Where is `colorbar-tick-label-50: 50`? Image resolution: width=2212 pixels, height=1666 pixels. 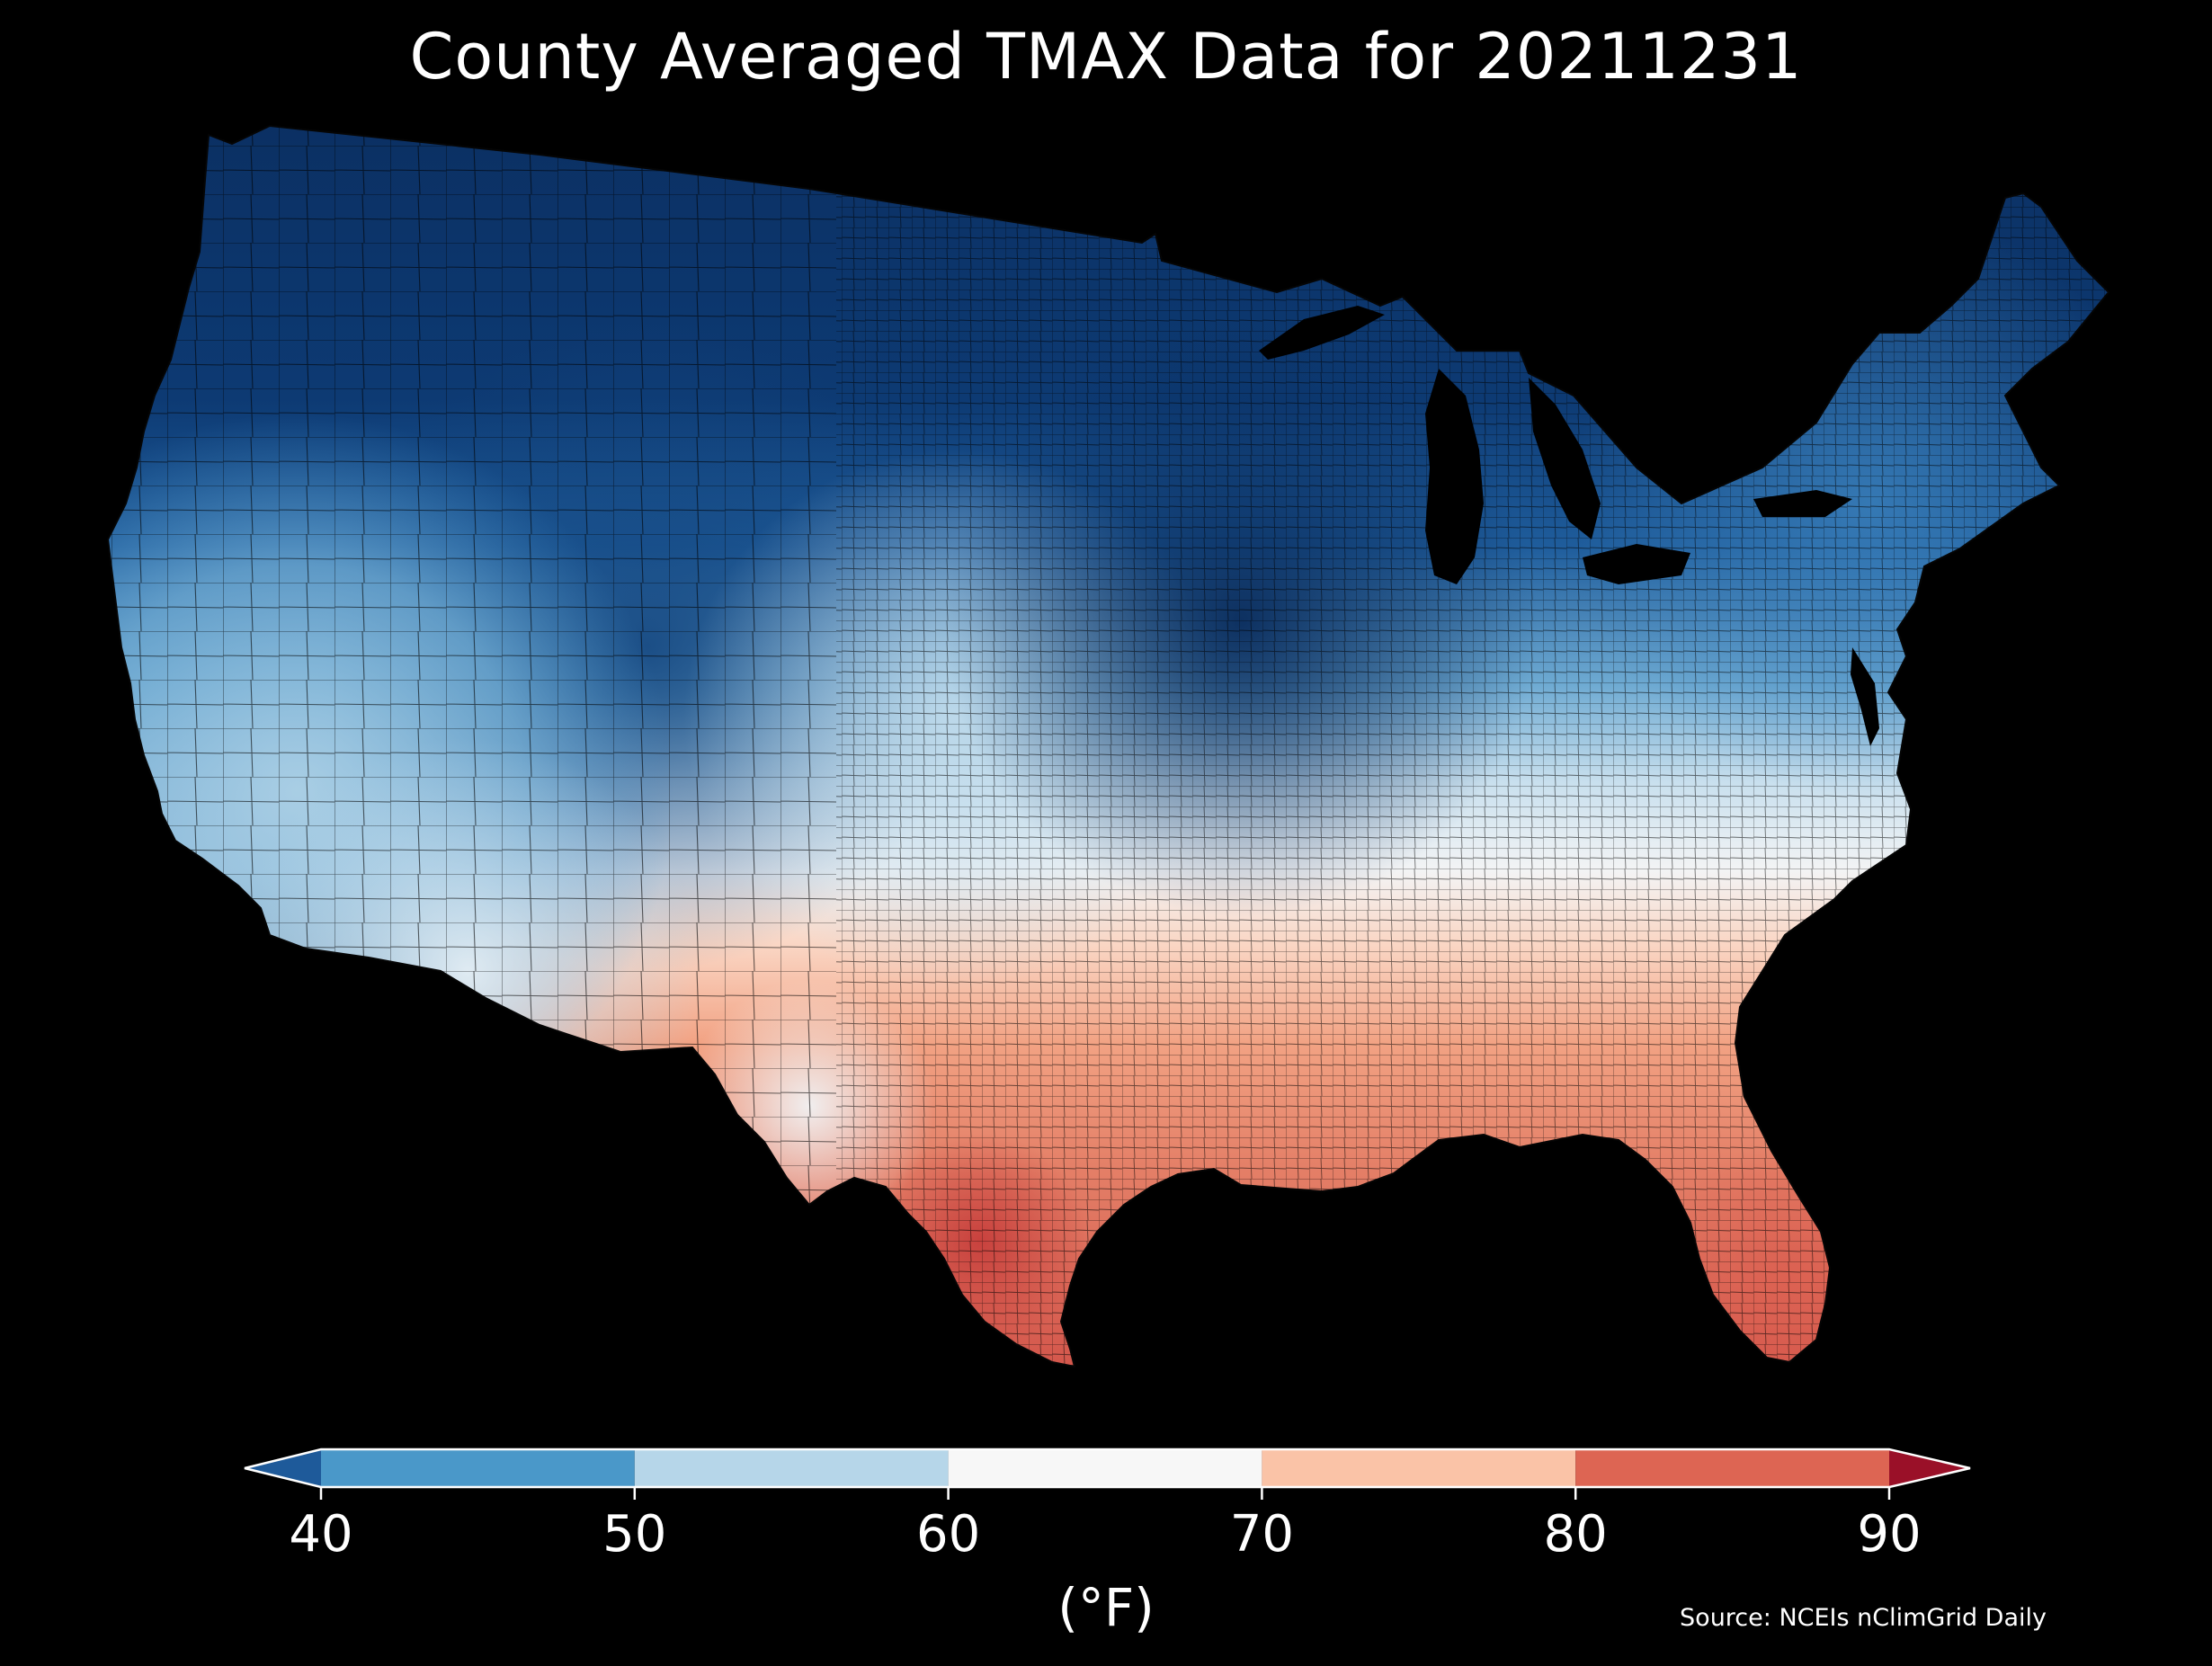 colorbar-tick-label-50: 50 is located at coordinates (634, 1535).